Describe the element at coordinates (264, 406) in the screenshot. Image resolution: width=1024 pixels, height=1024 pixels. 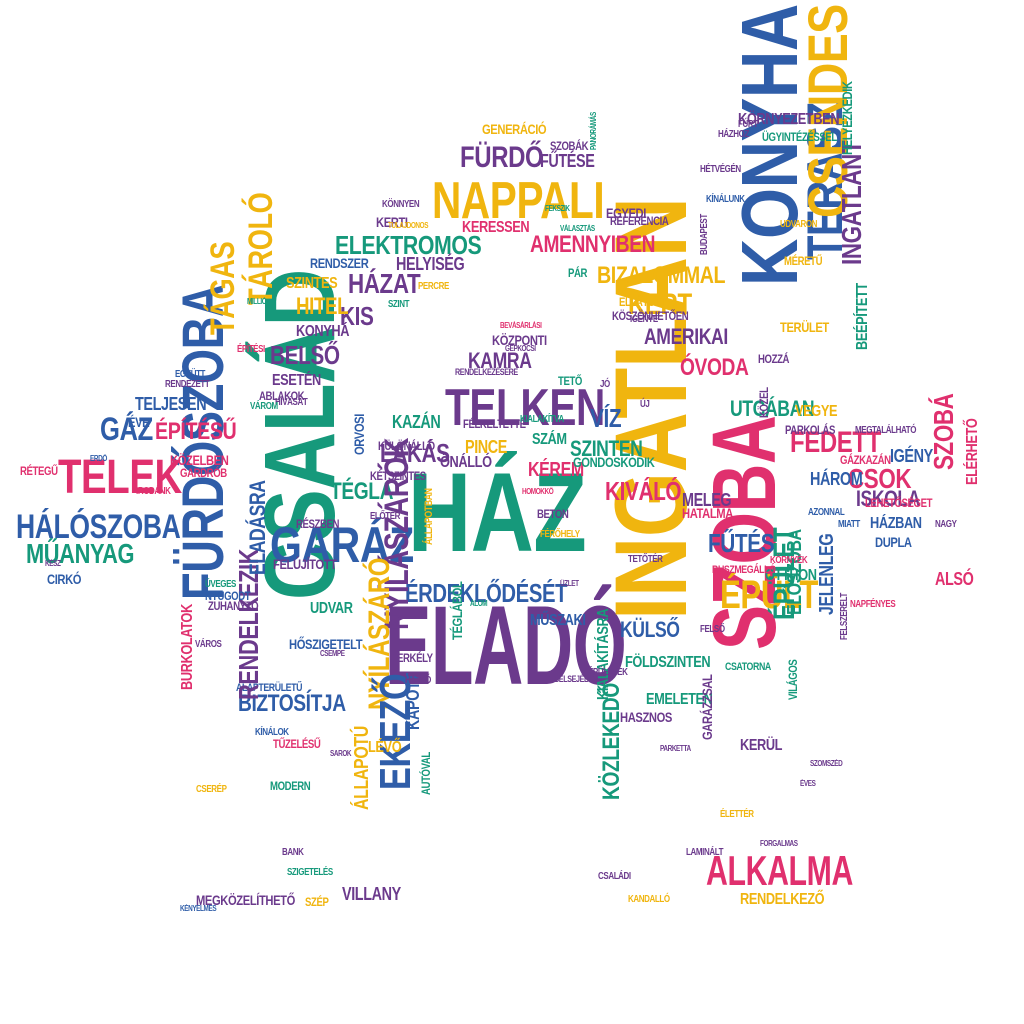
I see `word-varom: VÁROM` at that location.